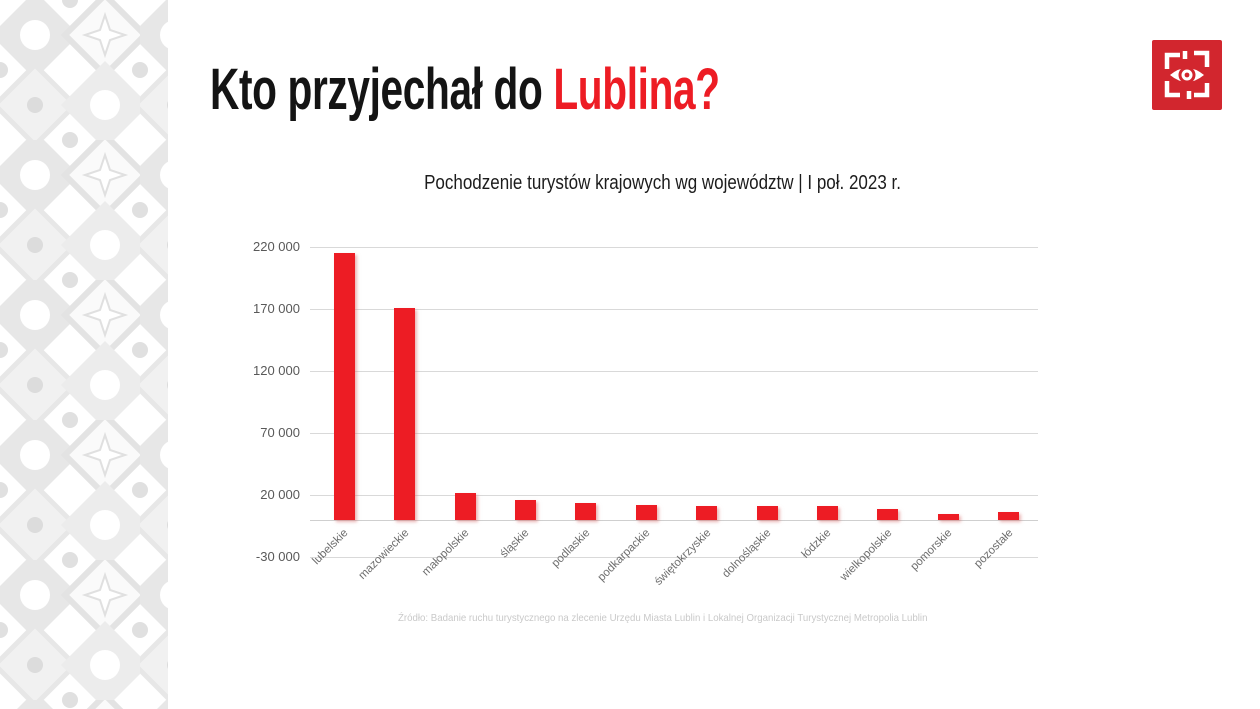  What do you see at coordinates (1187, 75) in the screenshot?
I see `brand-logo-icon` at bounding box center [1187, 75].